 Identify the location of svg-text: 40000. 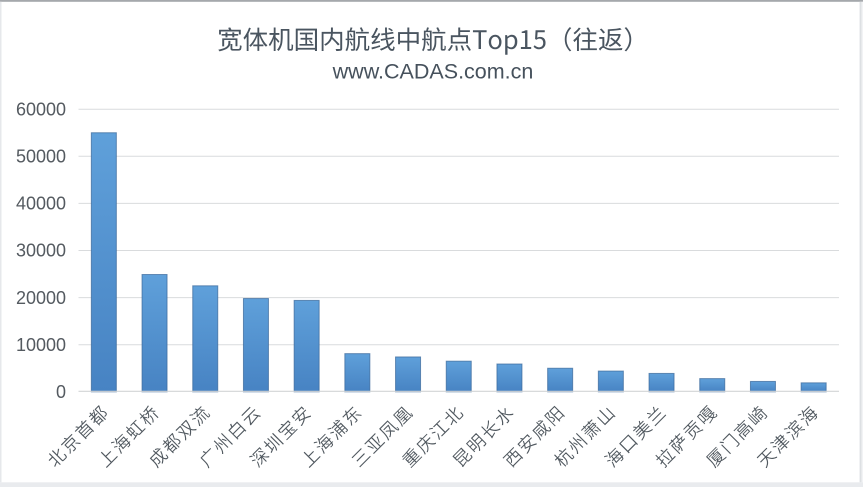
(41, 204).